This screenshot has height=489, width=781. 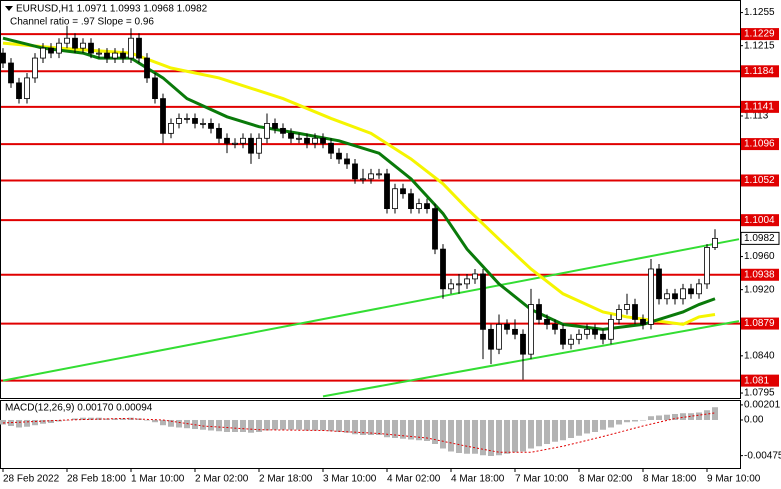 I want to click on chart-title: EURUSD,H1 1.0971 1.0993 1.0968 1.0982, so click(x=112, y=9).